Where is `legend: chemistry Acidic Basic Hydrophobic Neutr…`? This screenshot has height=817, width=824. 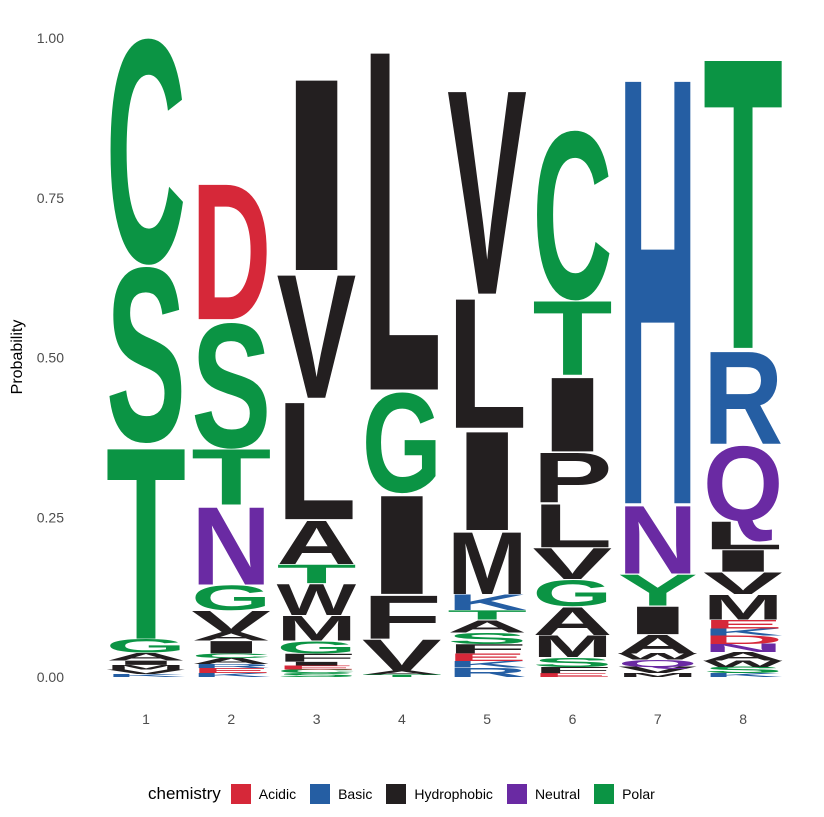
legend: chemistry Acidic Basic Hydrophobic Neutr… is located at coordinates (408, 794).